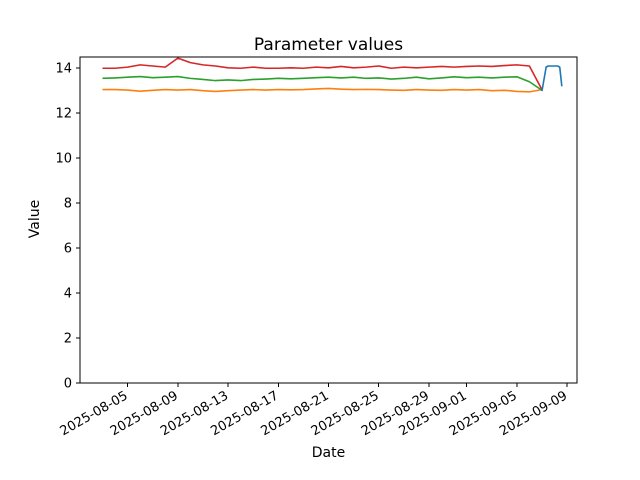 This screenshot has width=640, height=480. I want to click on series-line-blue, so click(552, 78).